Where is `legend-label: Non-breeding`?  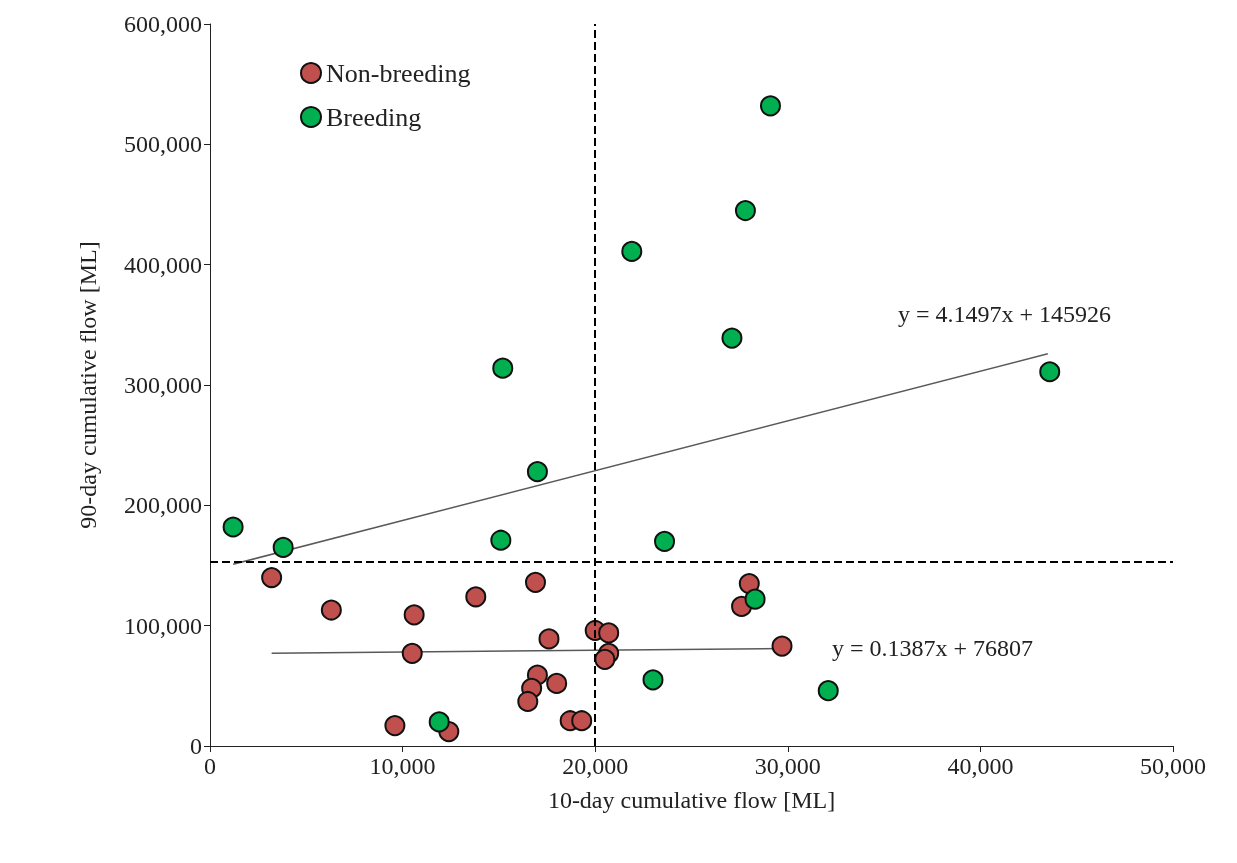 legend-label: Non-breeding is located at coordinates (398, 73).